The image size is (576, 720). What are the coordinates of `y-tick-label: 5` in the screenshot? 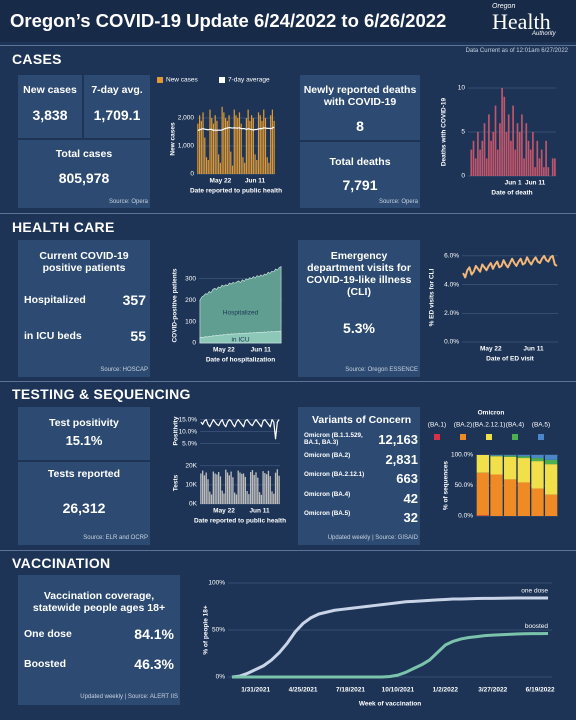 It's located at (463, 132).